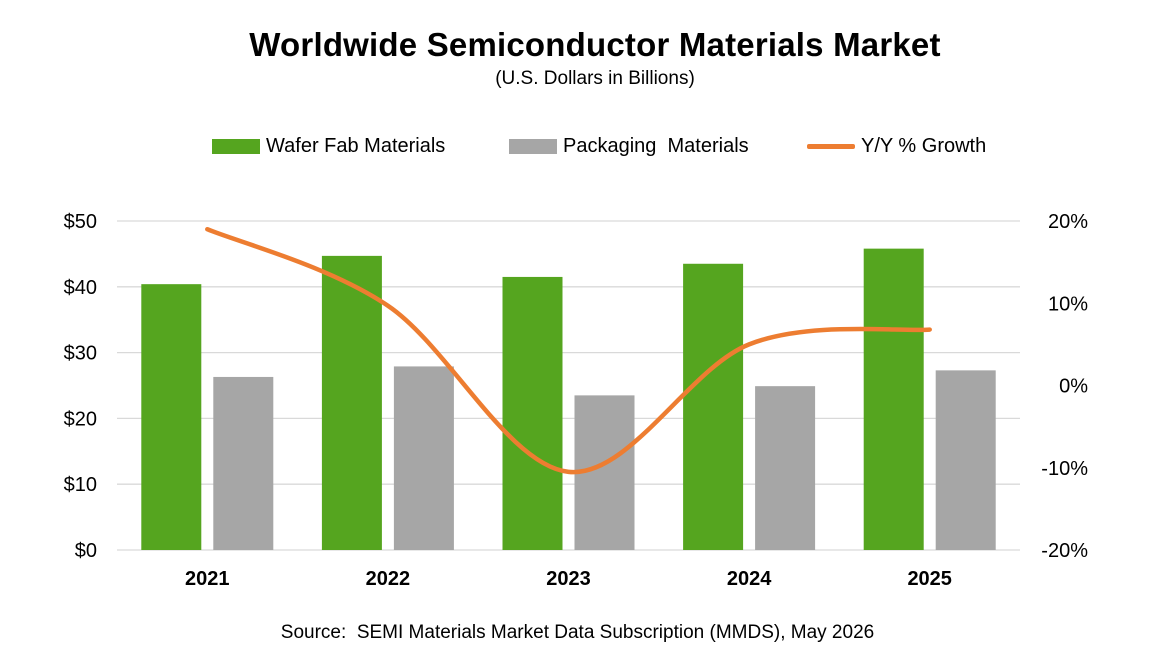 The height and width of the screenshot is (667, 1155). Describe the element at coordinates (532, 413) in the screenshot. I see `bar-wafer-fab-2023` at that location.